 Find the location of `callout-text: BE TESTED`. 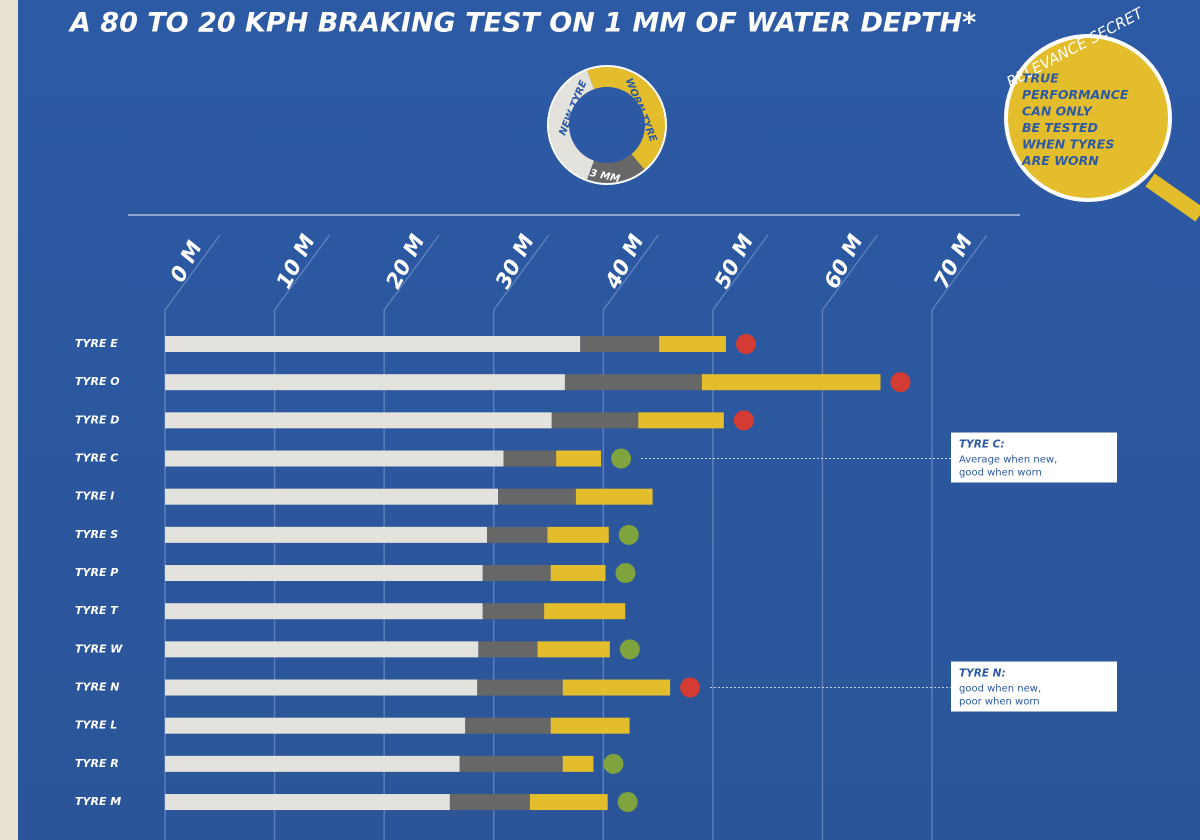

callout-text: BE TESTED is located at coordinates (1060, 127).